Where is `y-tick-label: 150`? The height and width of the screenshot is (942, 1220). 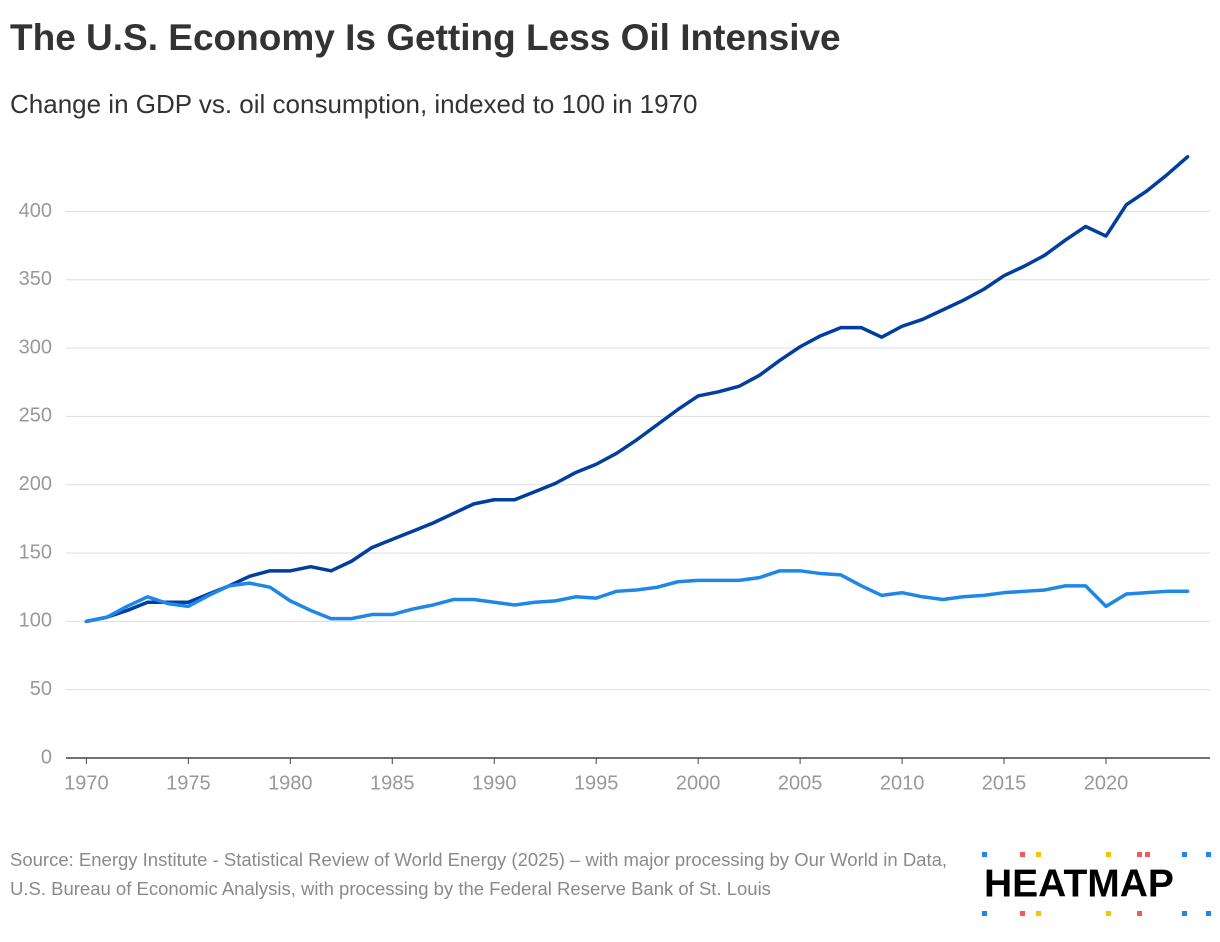
y-tick-label: 150 is located at coordinates (35, 552).